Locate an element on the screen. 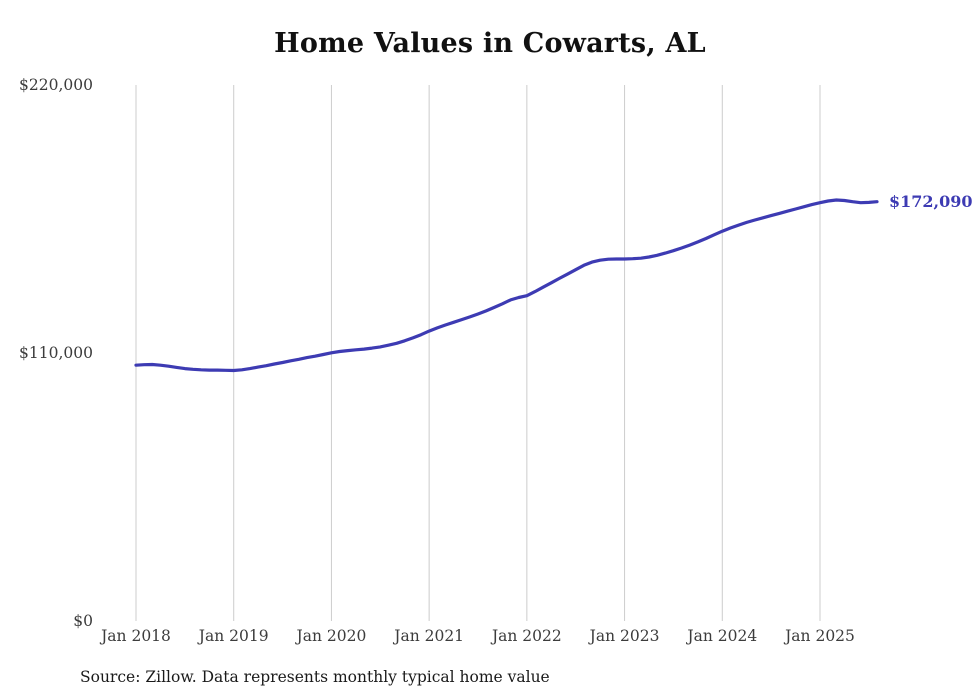  x-tick-label: Jan 2021 is located at coordinates (429, 636).